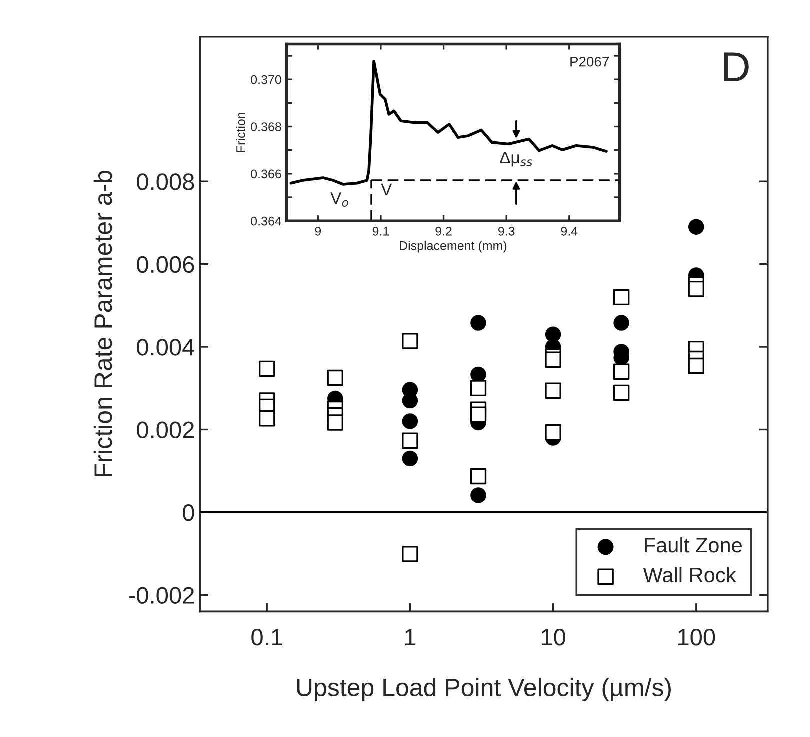  Describe the element at coordinates (410, 637) in the screenshot. I see `x-tick-label: 1` at that location.